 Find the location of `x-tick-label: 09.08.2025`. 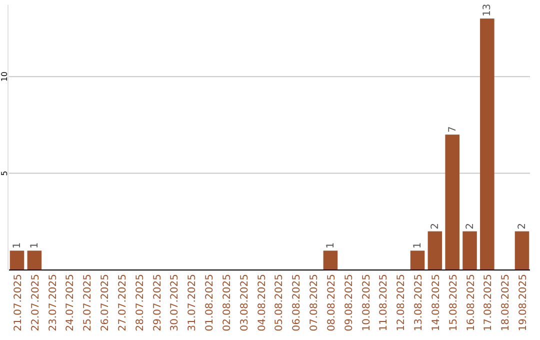

x-tick-label: 09.08.2025 is located at coordinates (349, 303).